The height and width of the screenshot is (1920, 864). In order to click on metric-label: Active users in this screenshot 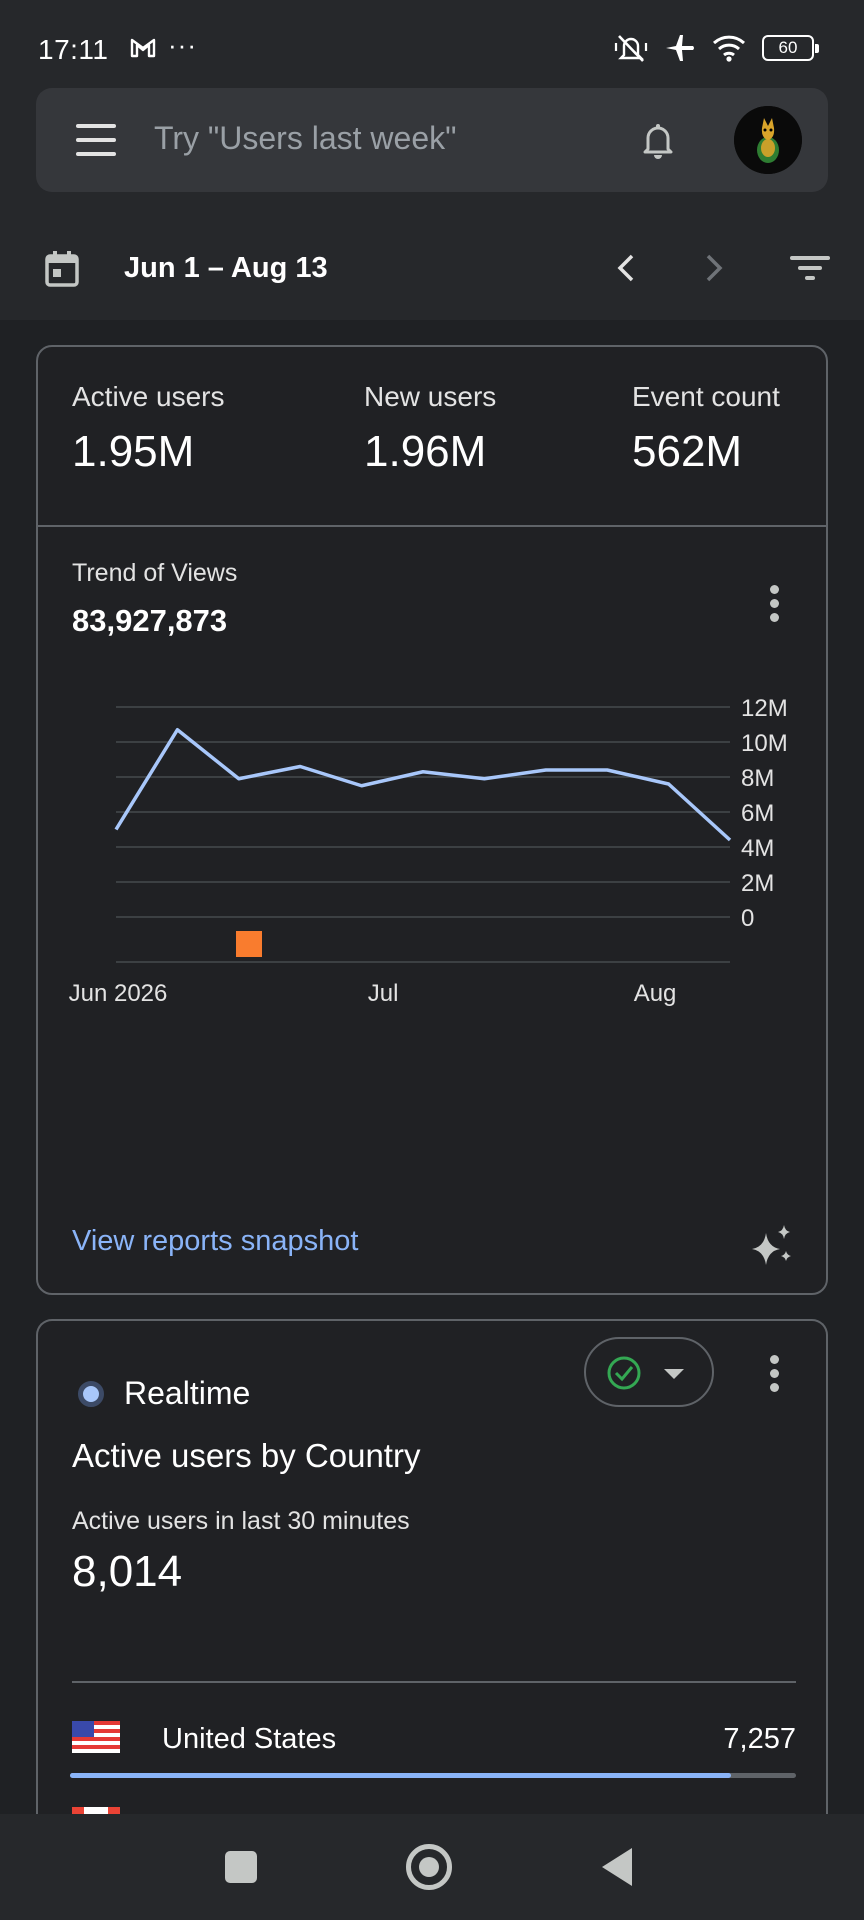, I will do `click(148, 396)`.